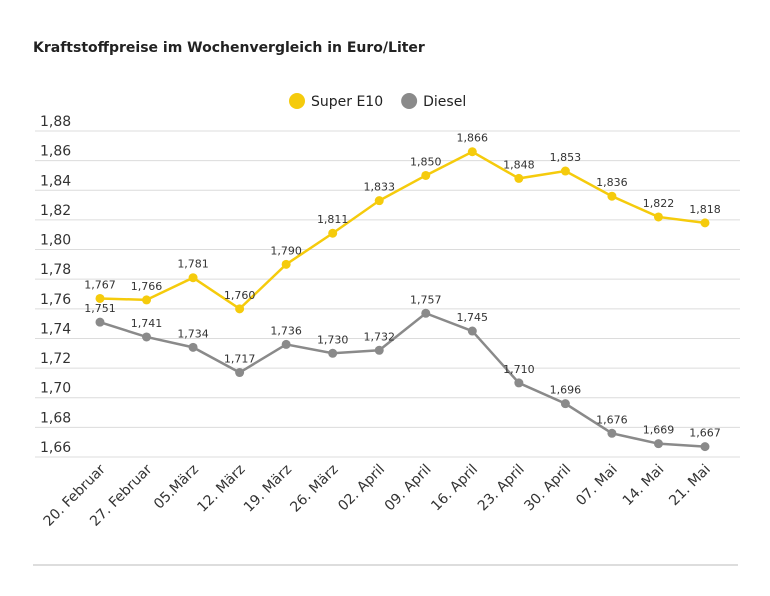 Image resolution: width=770 pixels, height=596 pixels. I want to click on x-tick-label: 19. März, so click(268, 489).